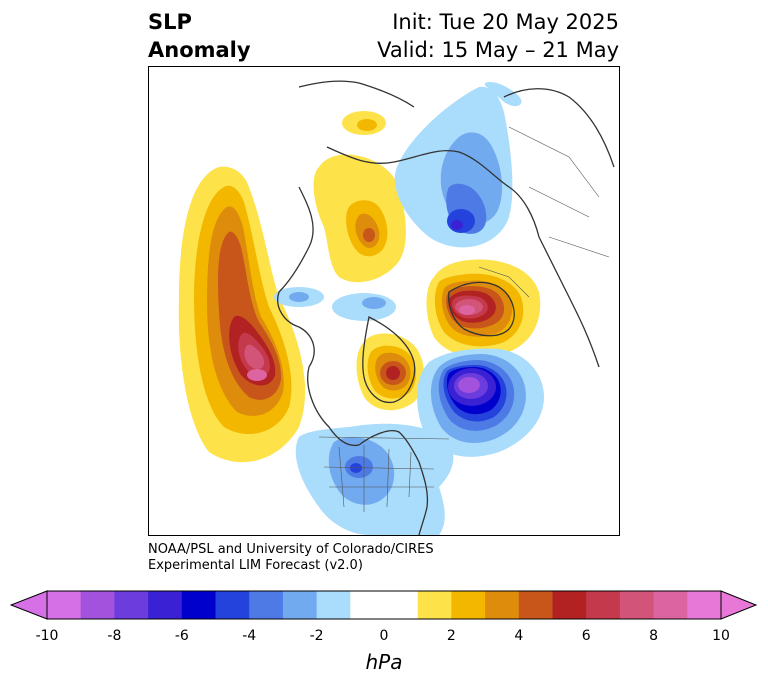  I want to click on colorbar, so click(384, 605).